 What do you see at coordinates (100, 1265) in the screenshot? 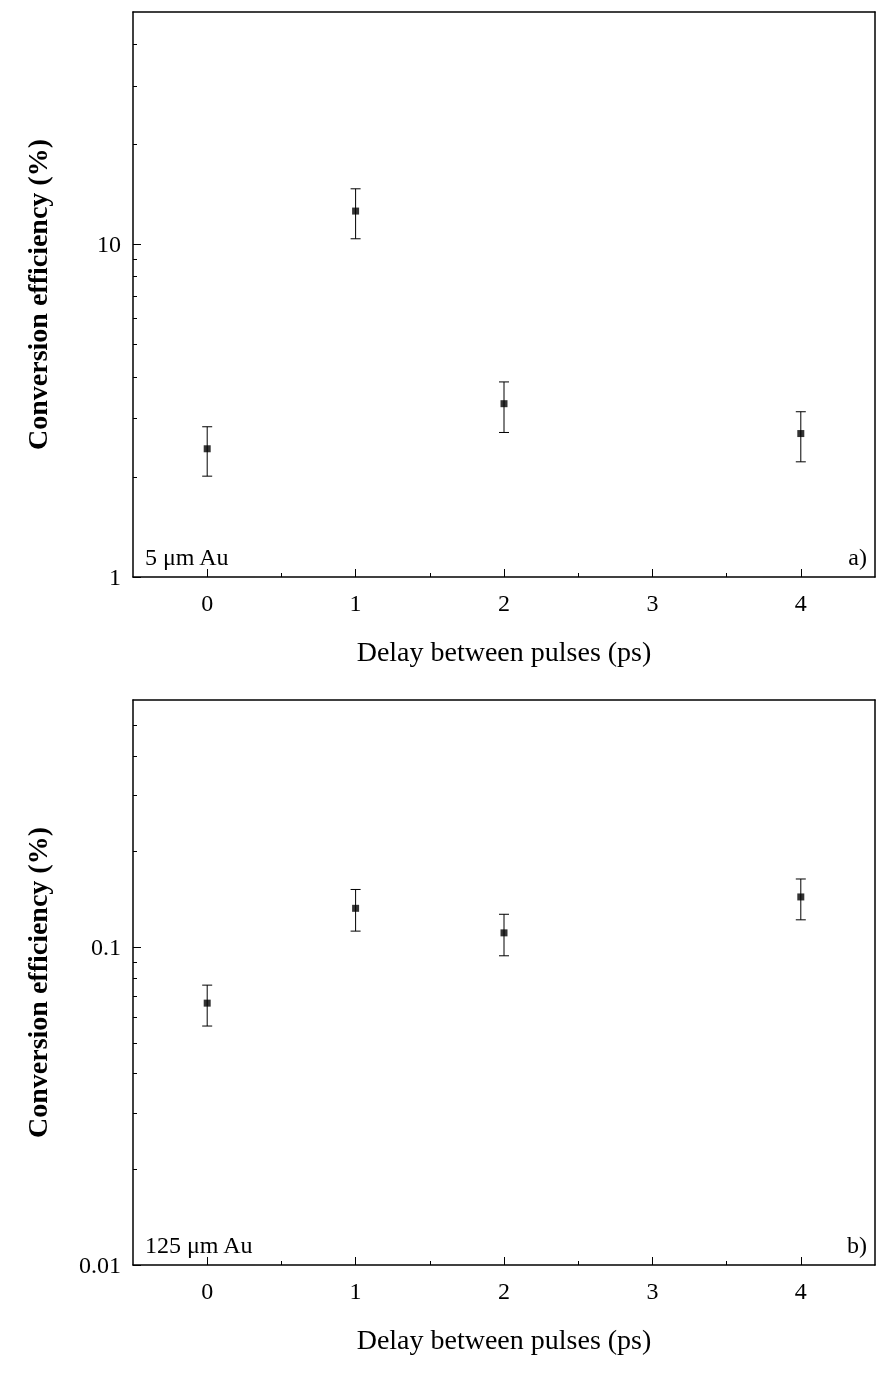
I see `y-tick-label: 0.01` at bounding box center [100, 1265].